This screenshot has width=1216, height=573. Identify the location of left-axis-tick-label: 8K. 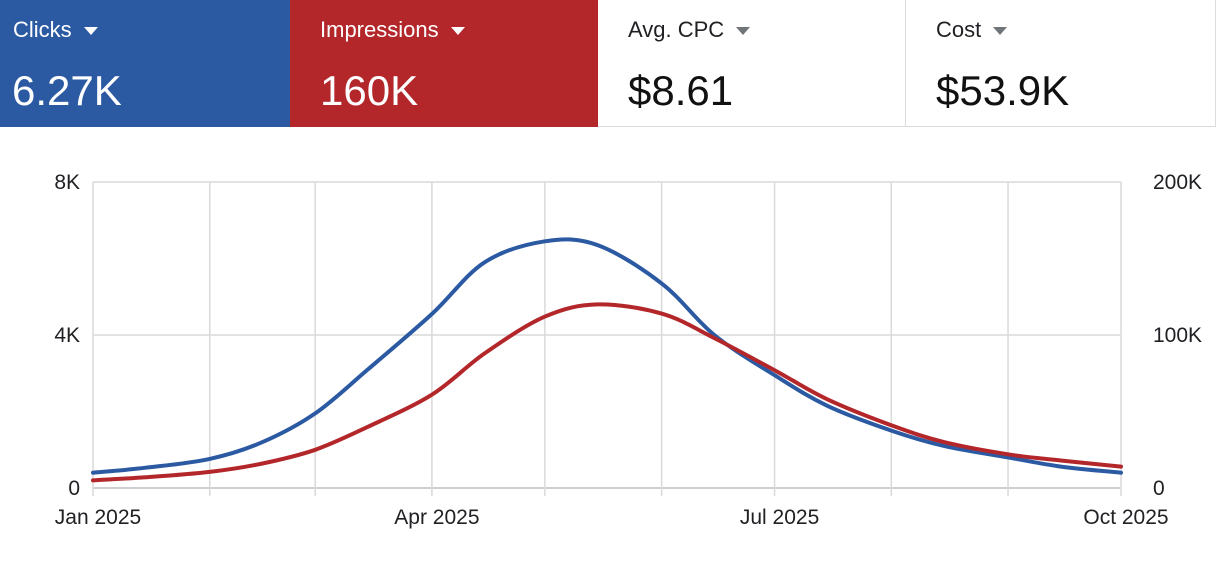
(67, 182).